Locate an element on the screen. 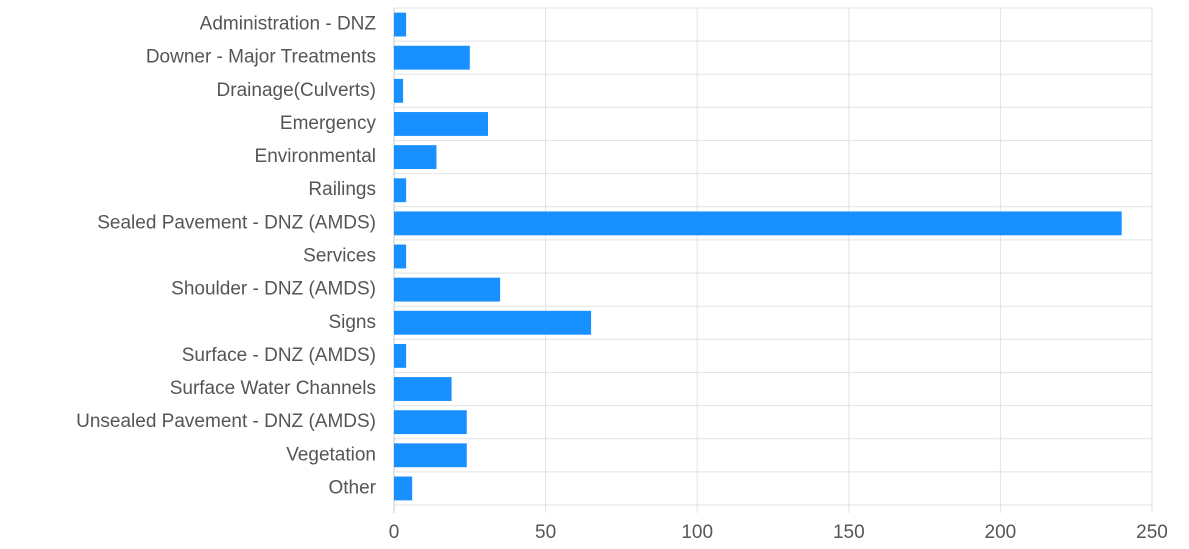 This screenshot has width=1189, height=549. y-tick-label: Vegetation is located at coordinates (331, 454).